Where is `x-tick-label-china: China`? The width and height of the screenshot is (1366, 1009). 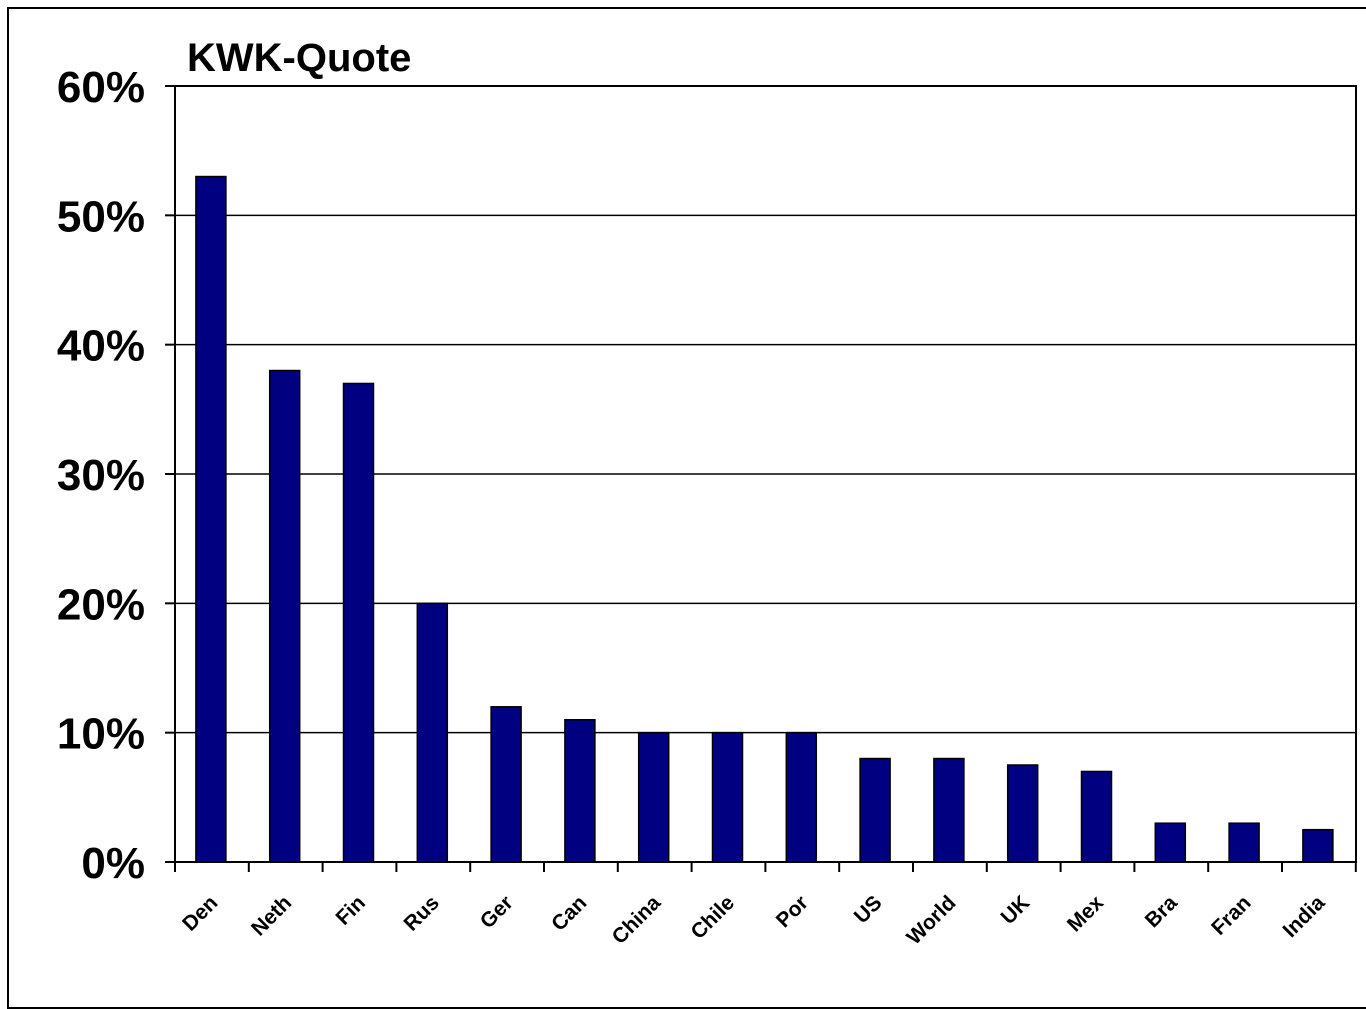 x-tick-label-china: China is located at coordinates (637, 920).